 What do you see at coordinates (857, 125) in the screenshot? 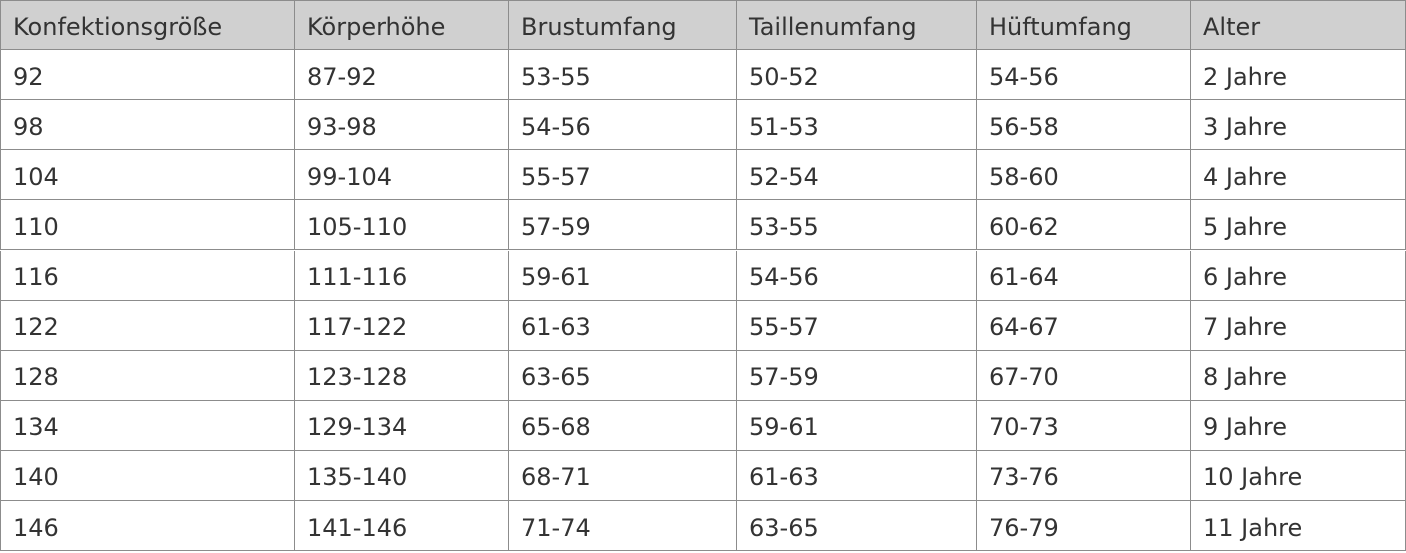
I see `table-cell: 51-53` at bounding box center [857, 125].